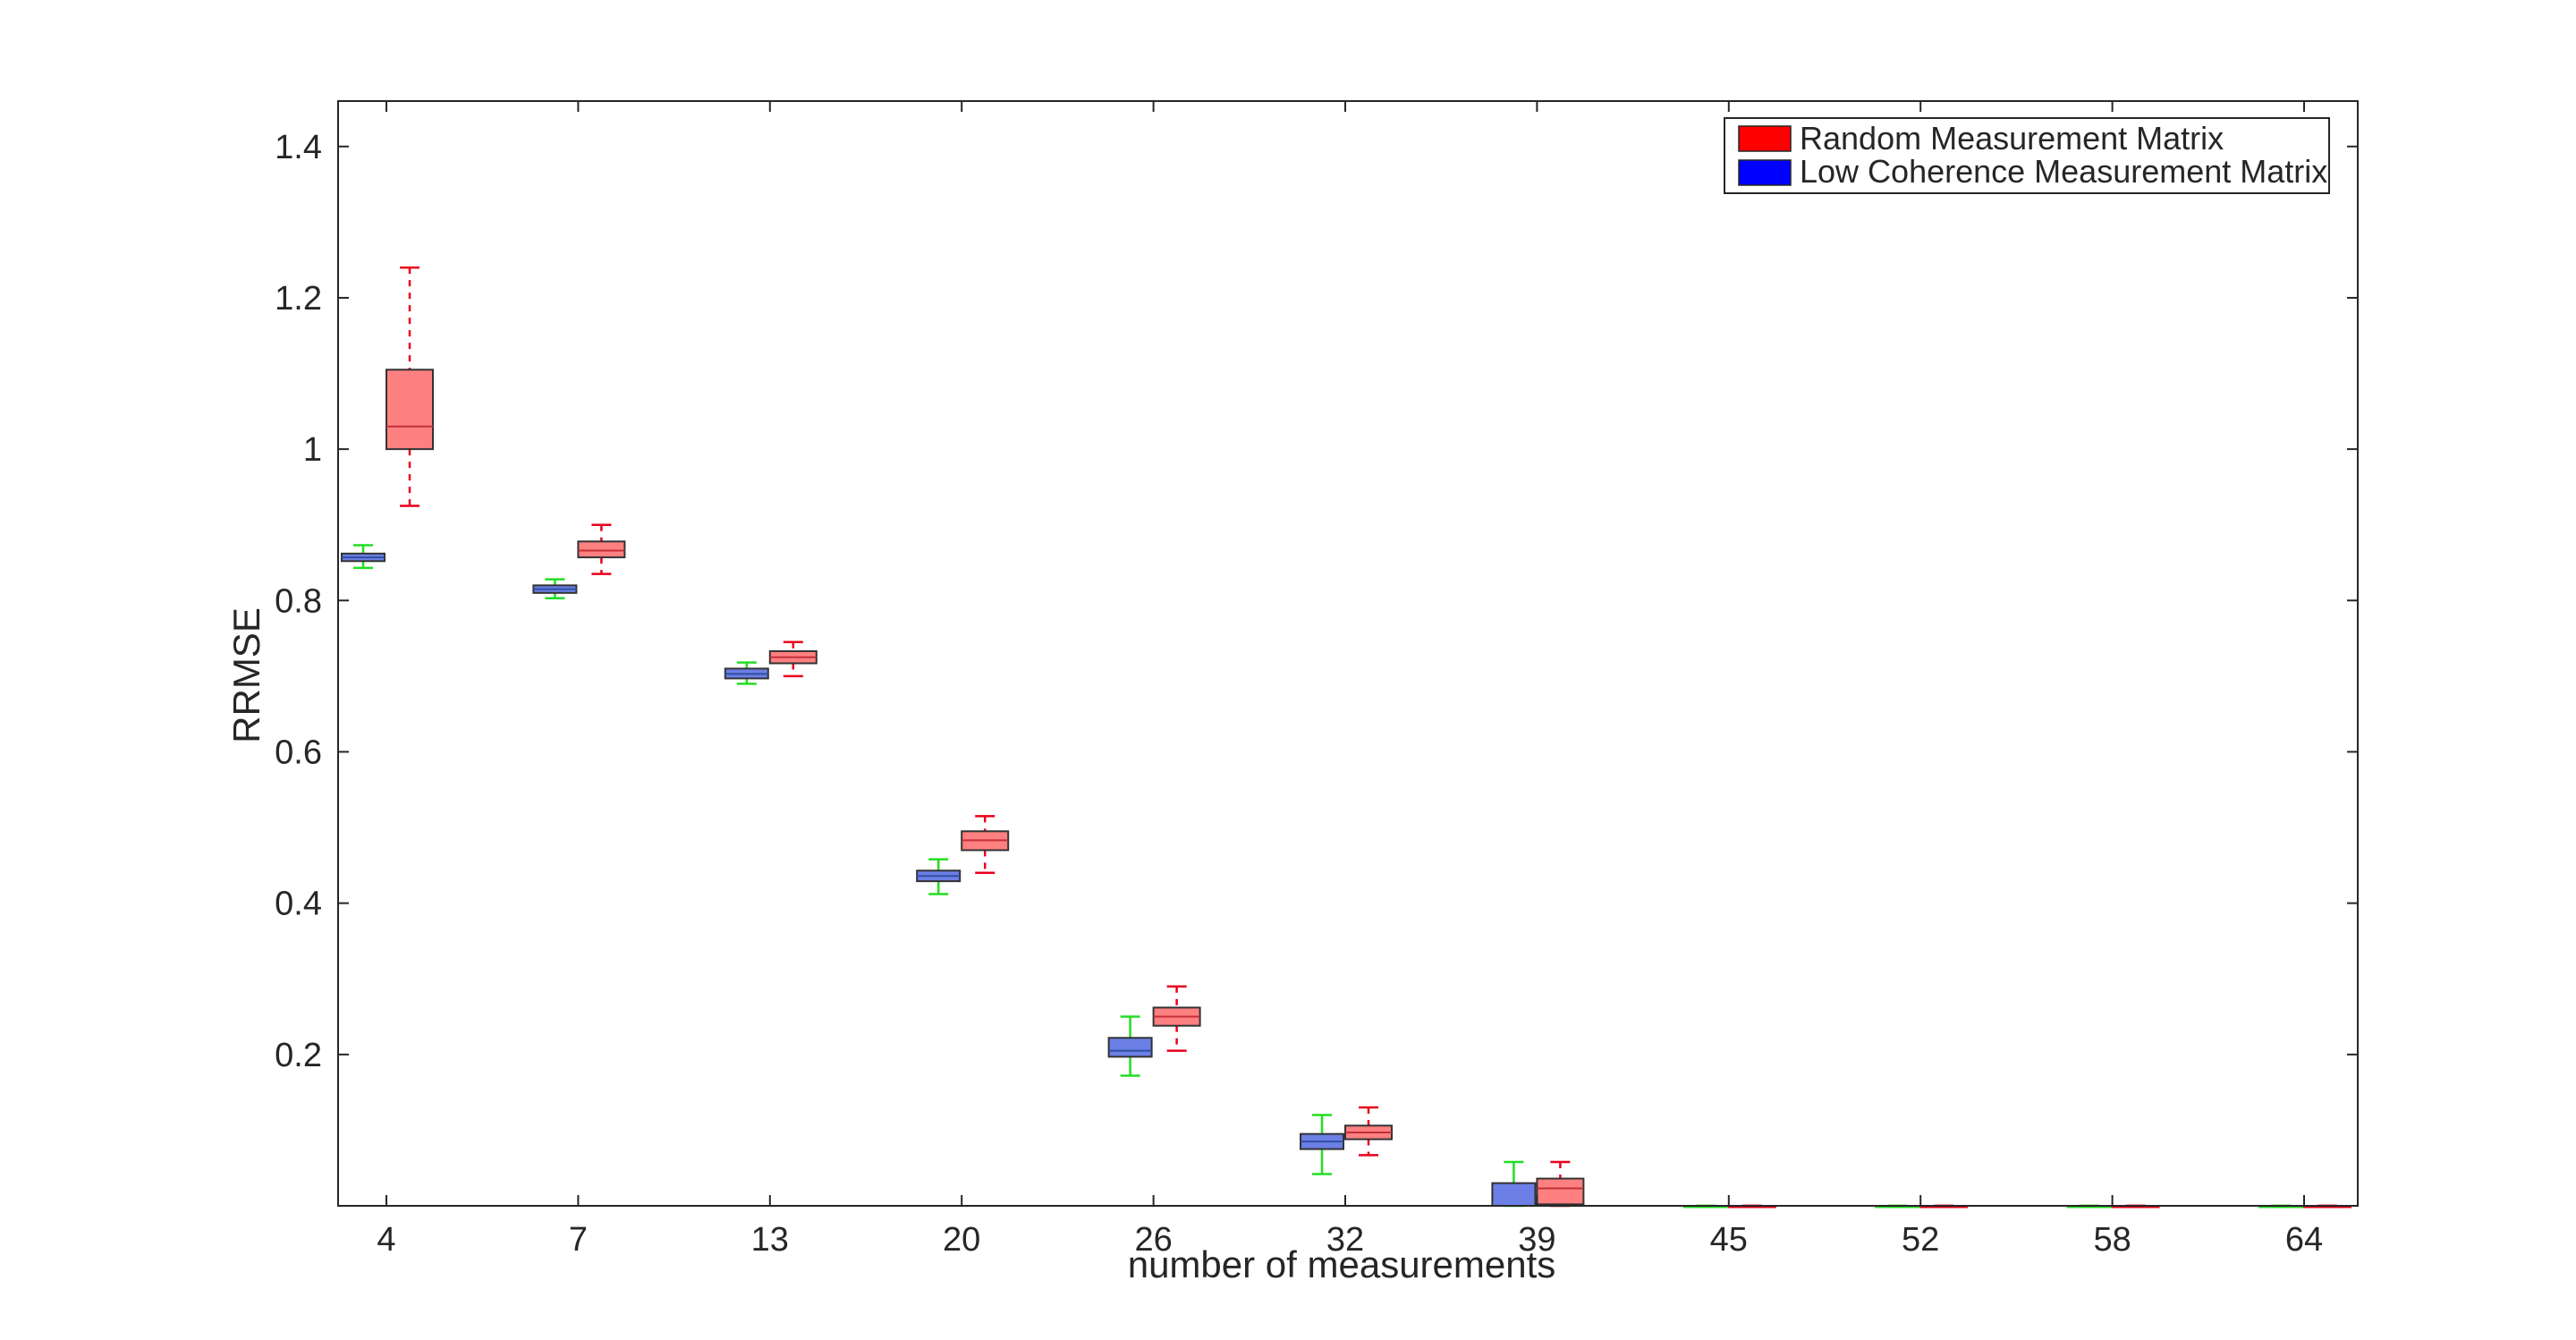 Image resolution: width=2576 pixels, height=1340 pixels. What do you see at coordinates (578, 1240) in the screenshot?
I see `x-tick-label: 7` at bounding box center [578, 1240].